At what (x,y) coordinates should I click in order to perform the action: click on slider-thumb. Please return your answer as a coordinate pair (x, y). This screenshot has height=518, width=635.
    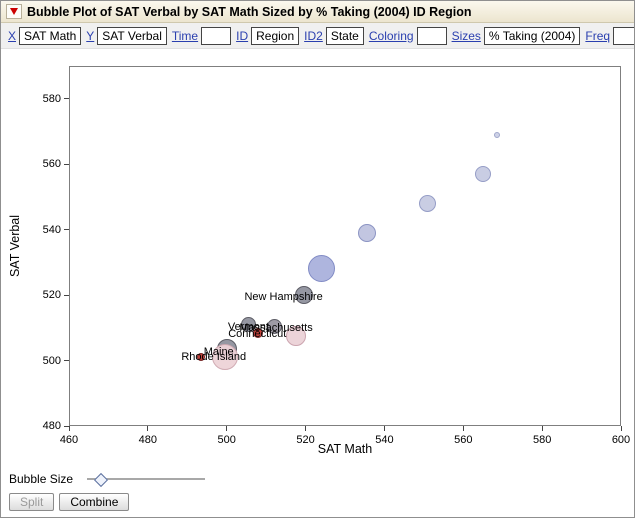
    Looking at the image, I should click on (101, 480).